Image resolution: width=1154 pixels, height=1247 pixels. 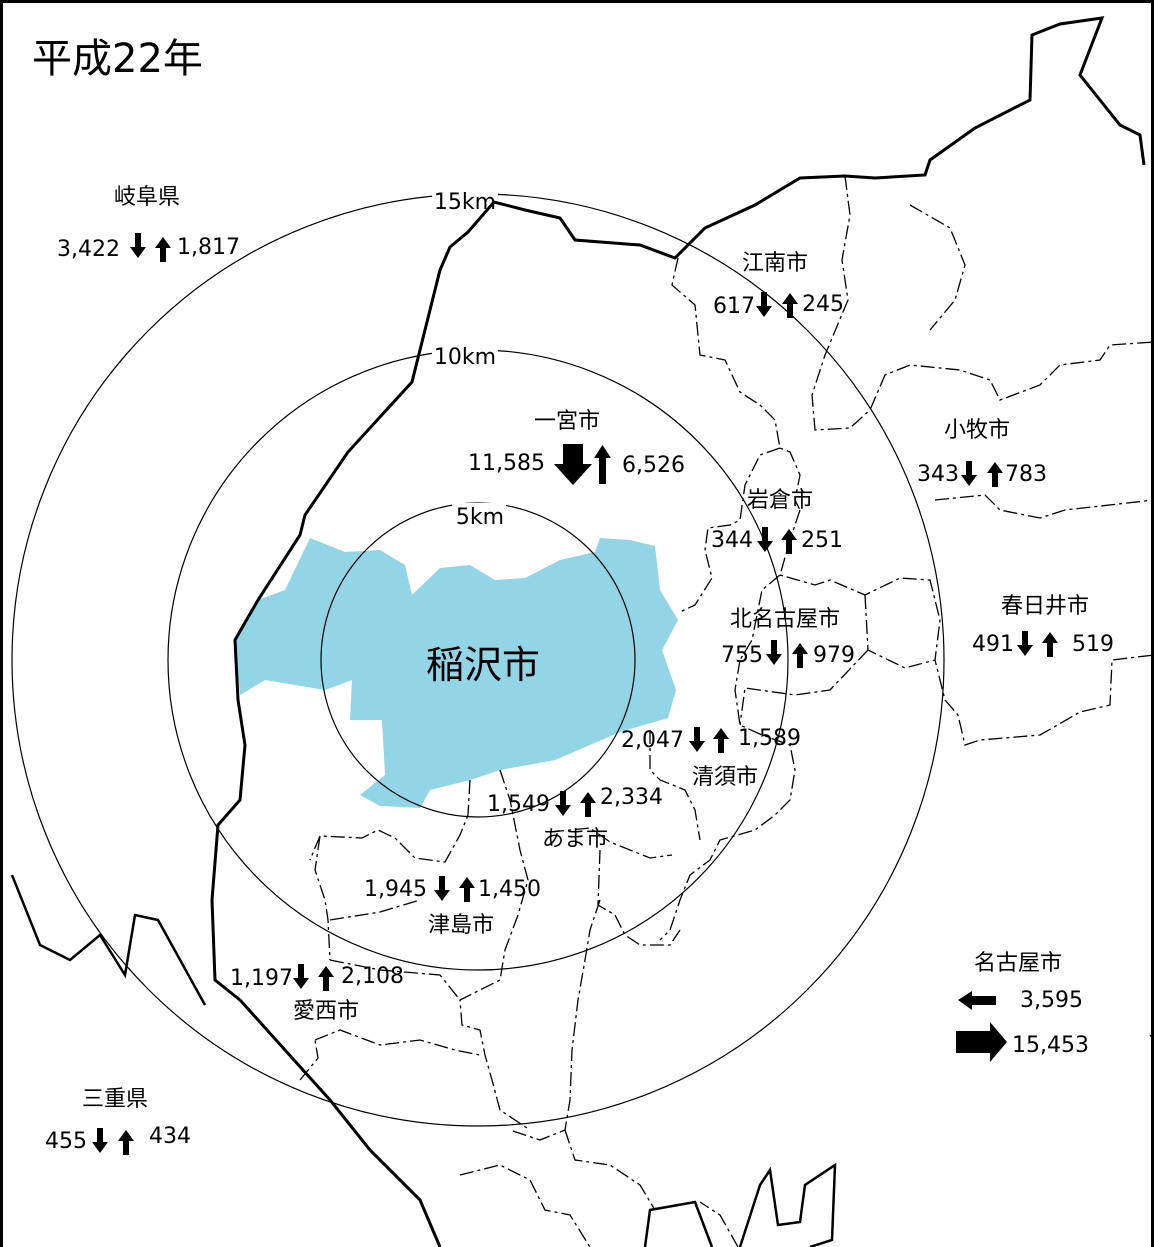 What do you see at coordinates (326, 1011) in the screenshot?
I see `region-name: 愛西市` at bounding box center [326, 1011].